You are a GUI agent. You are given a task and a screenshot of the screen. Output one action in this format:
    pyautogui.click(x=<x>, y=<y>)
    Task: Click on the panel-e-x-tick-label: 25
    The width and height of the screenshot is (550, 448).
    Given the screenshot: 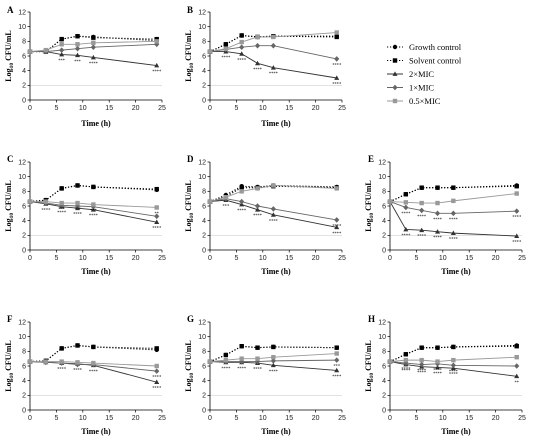 What is the action you would take?
    pyautogui.click(x=522, y=258)
    